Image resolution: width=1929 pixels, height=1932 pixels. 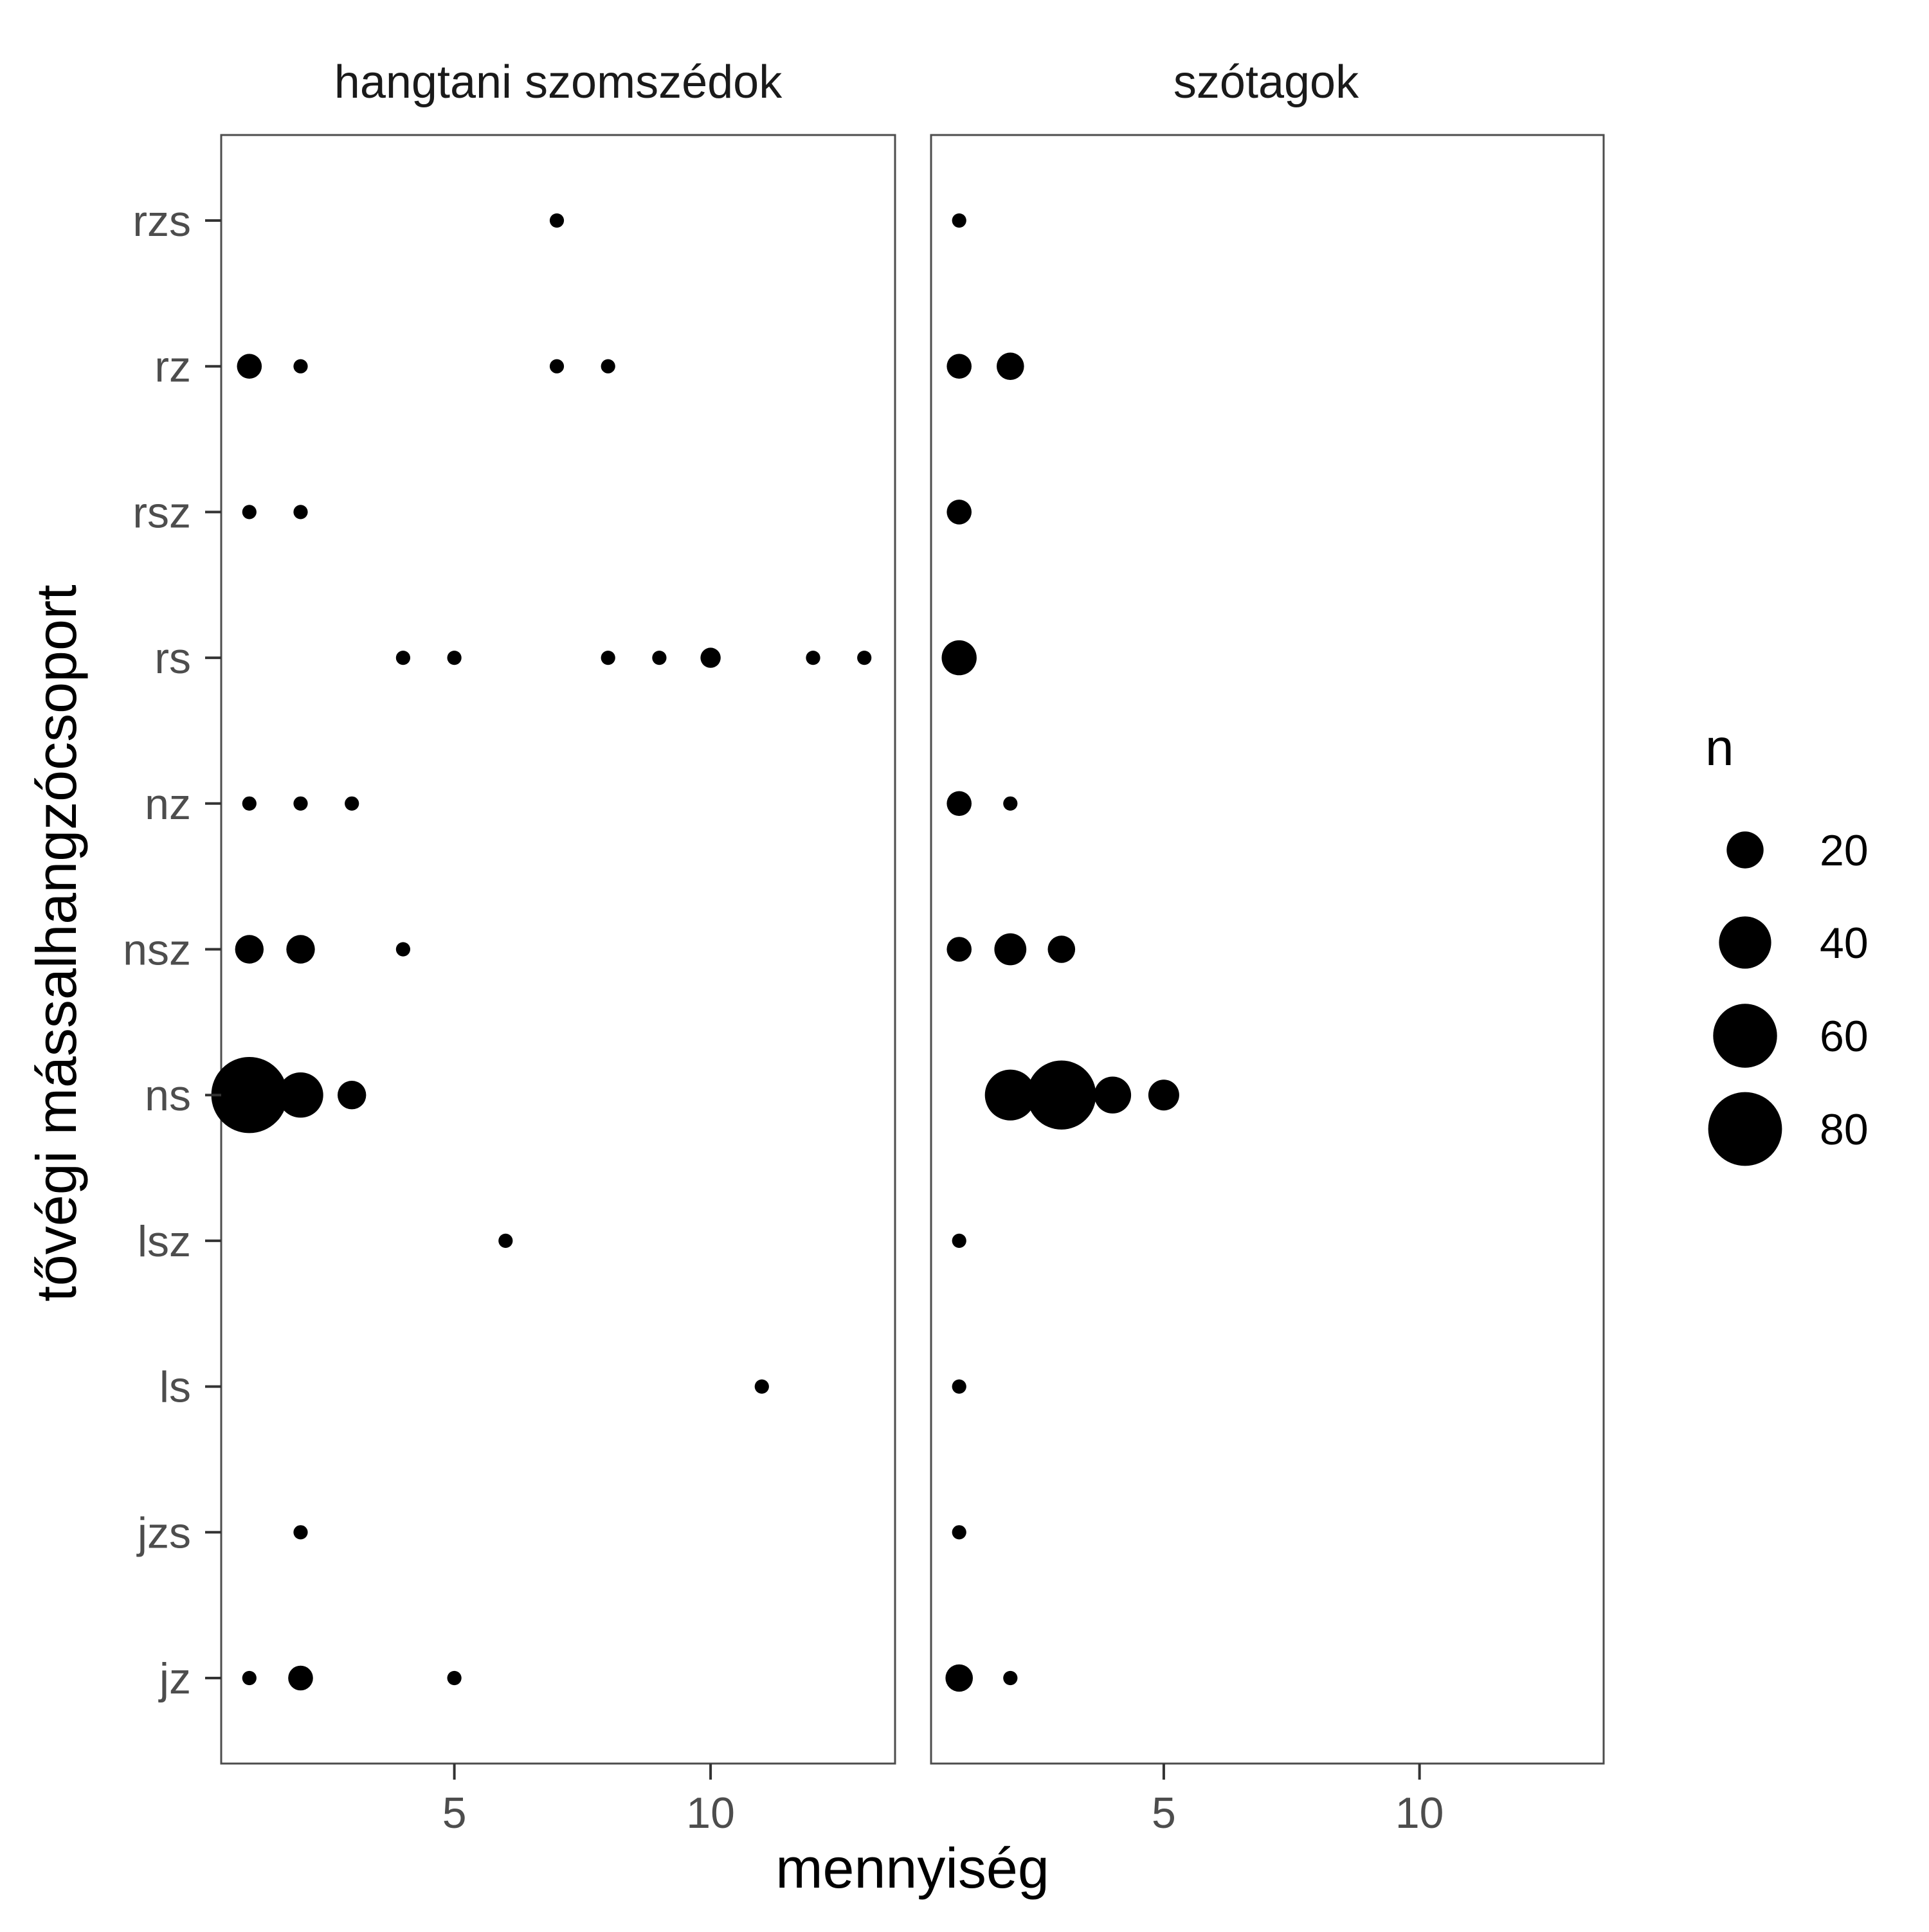 I want to click on x-axis-title: mennyiség, so click(x=912, y=1868).